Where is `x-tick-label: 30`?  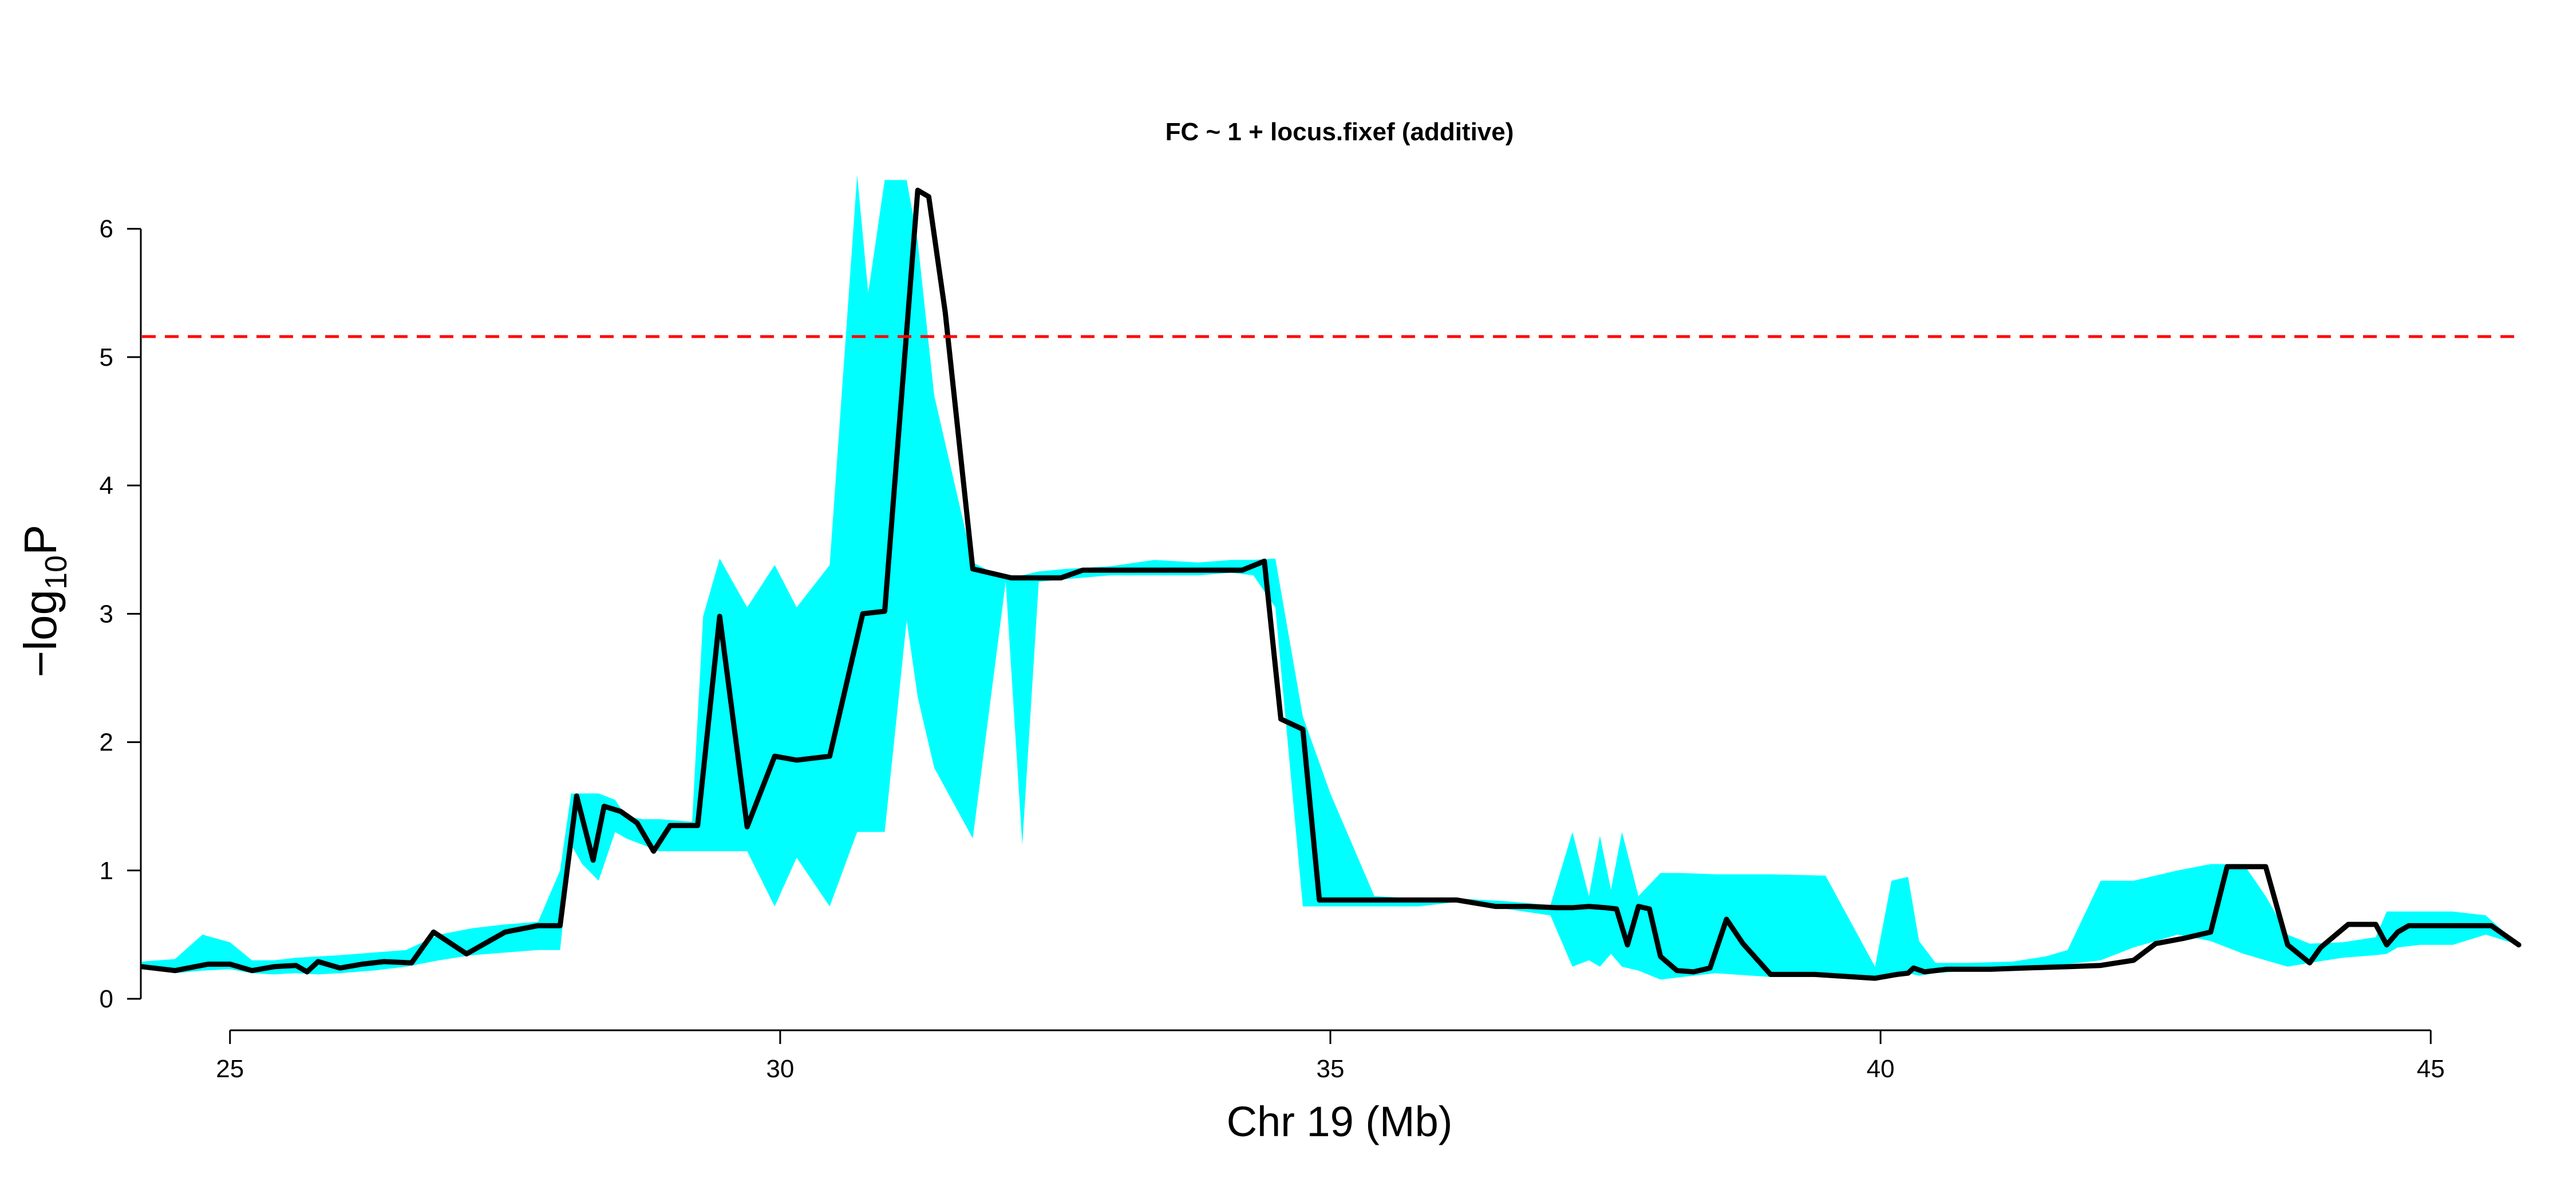 x-tick-label: 30 is located at coordinates (780, 1069).